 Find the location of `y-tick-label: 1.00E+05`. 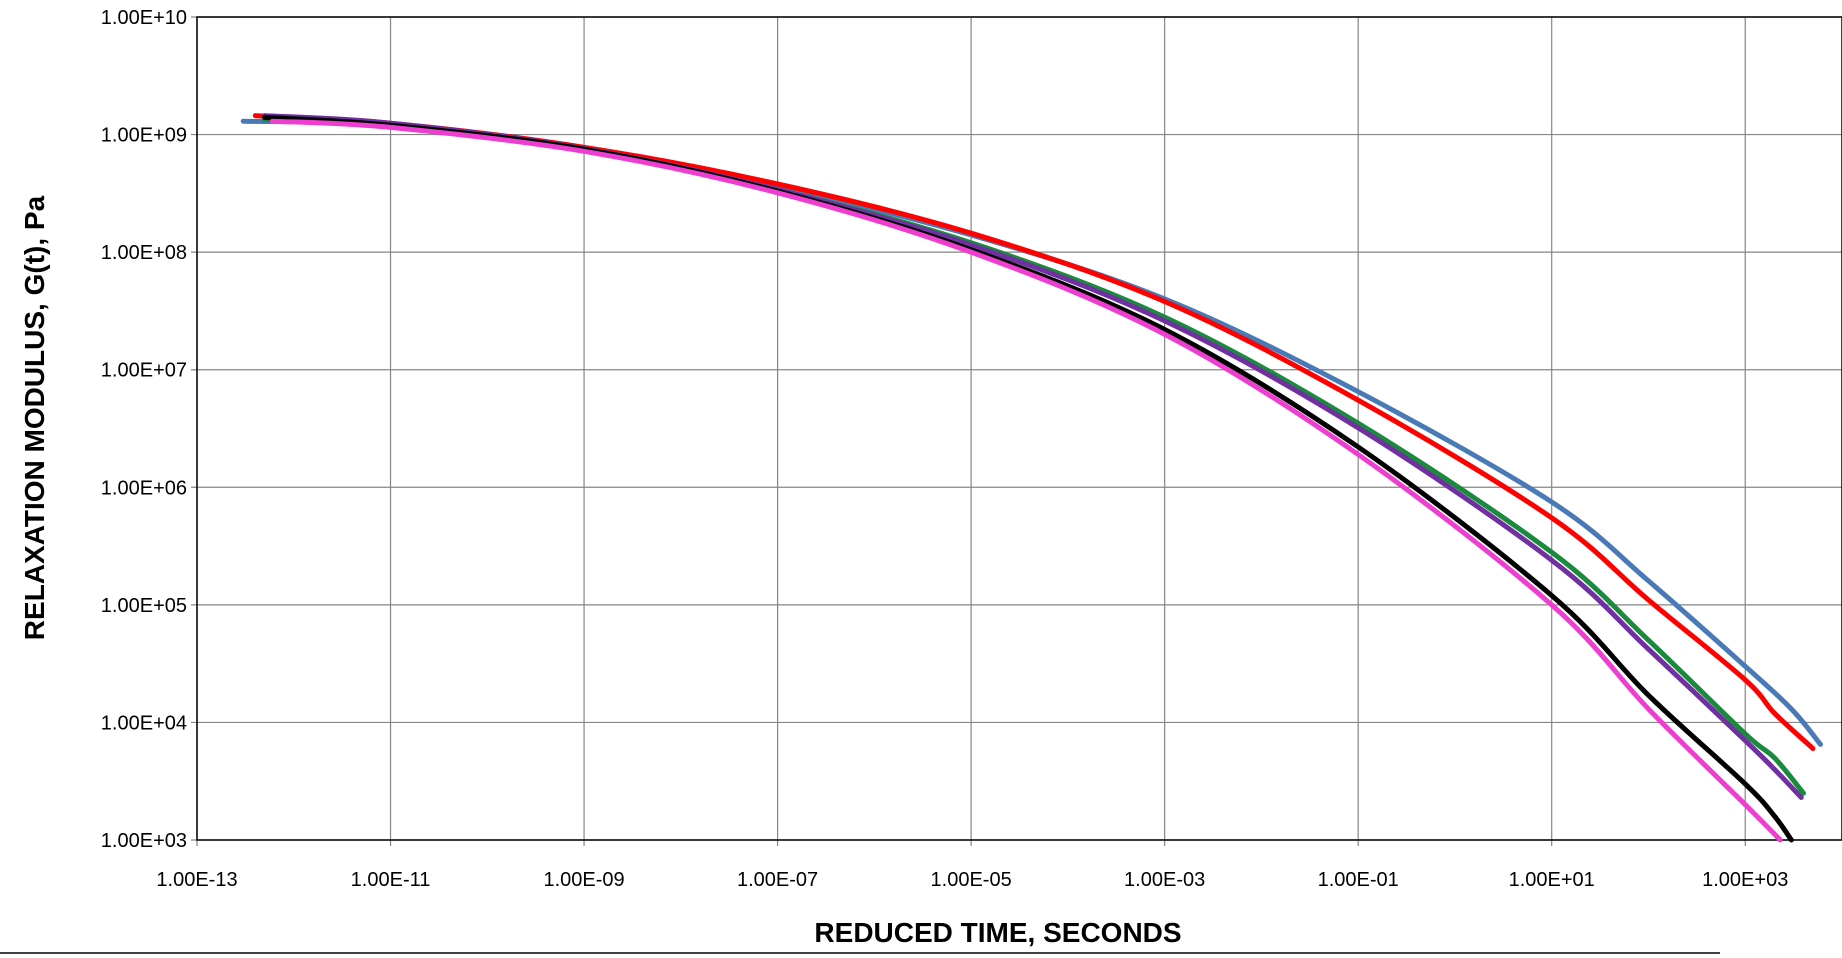

y-tick-label: 1.00E+05 is located at coordinates (144, 606).